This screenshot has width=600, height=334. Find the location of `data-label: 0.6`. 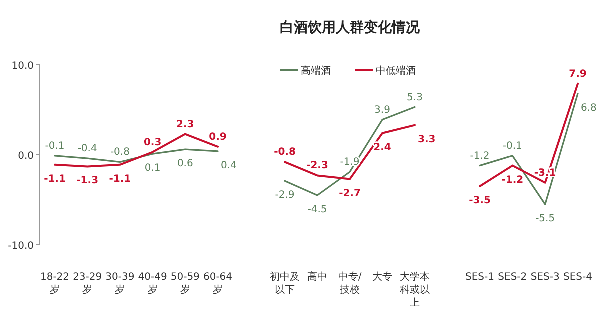

data-label: 0.6 is located at coordinates (185, 164).